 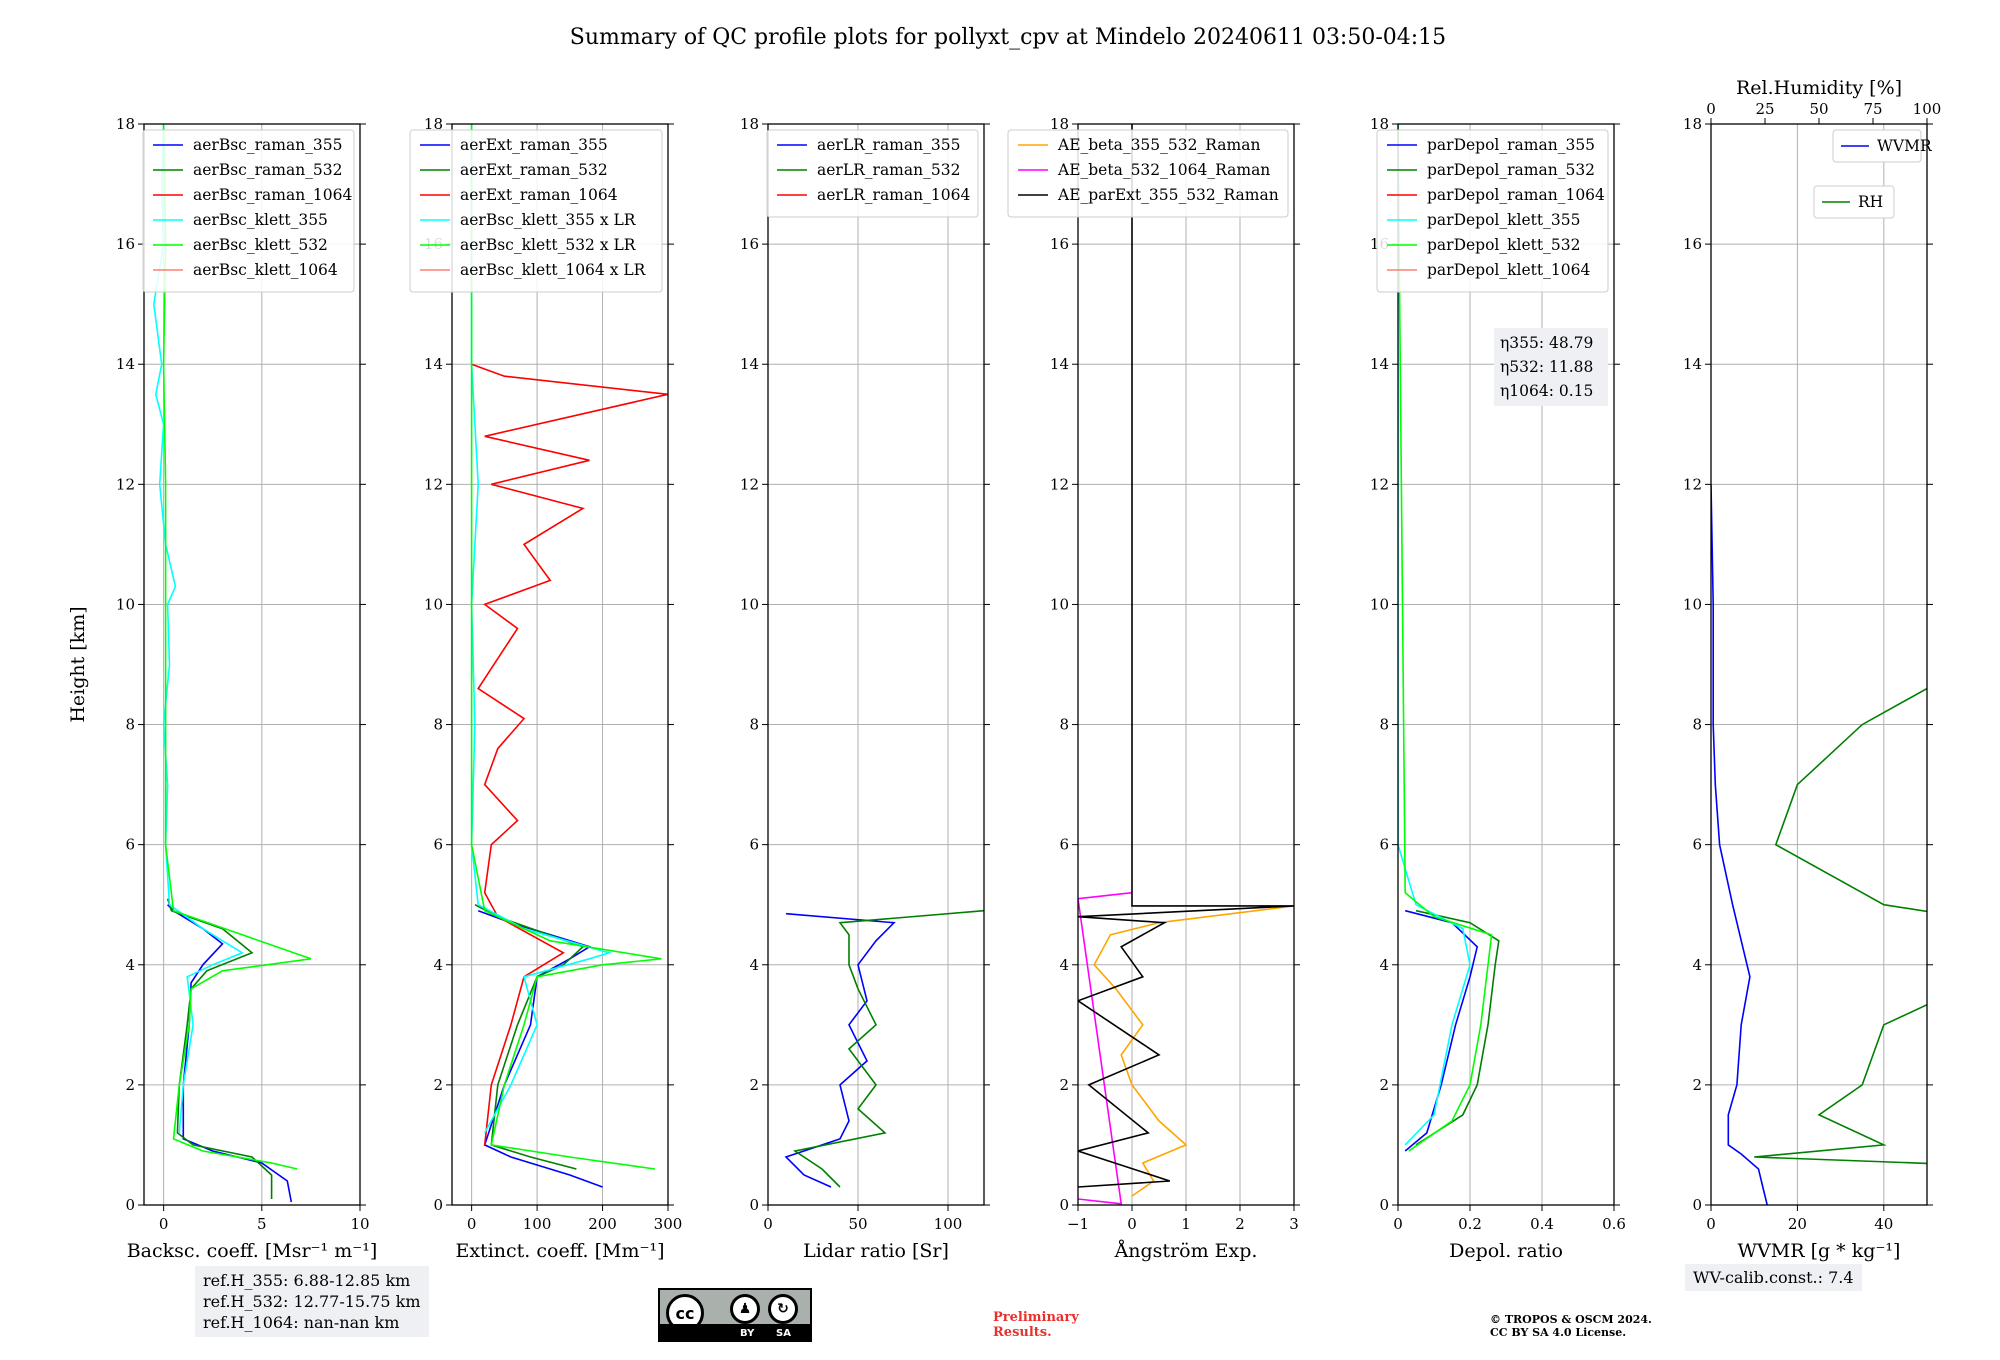 I want to click on top-x-tick-label: 100, so click(x=1927, y=109).